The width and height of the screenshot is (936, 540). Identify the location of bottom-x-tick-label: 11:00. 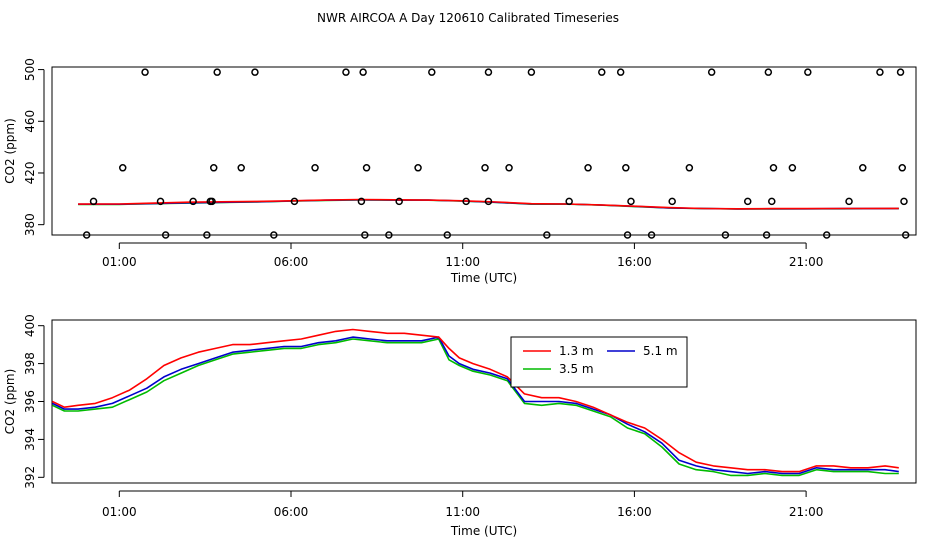
(462, 512).